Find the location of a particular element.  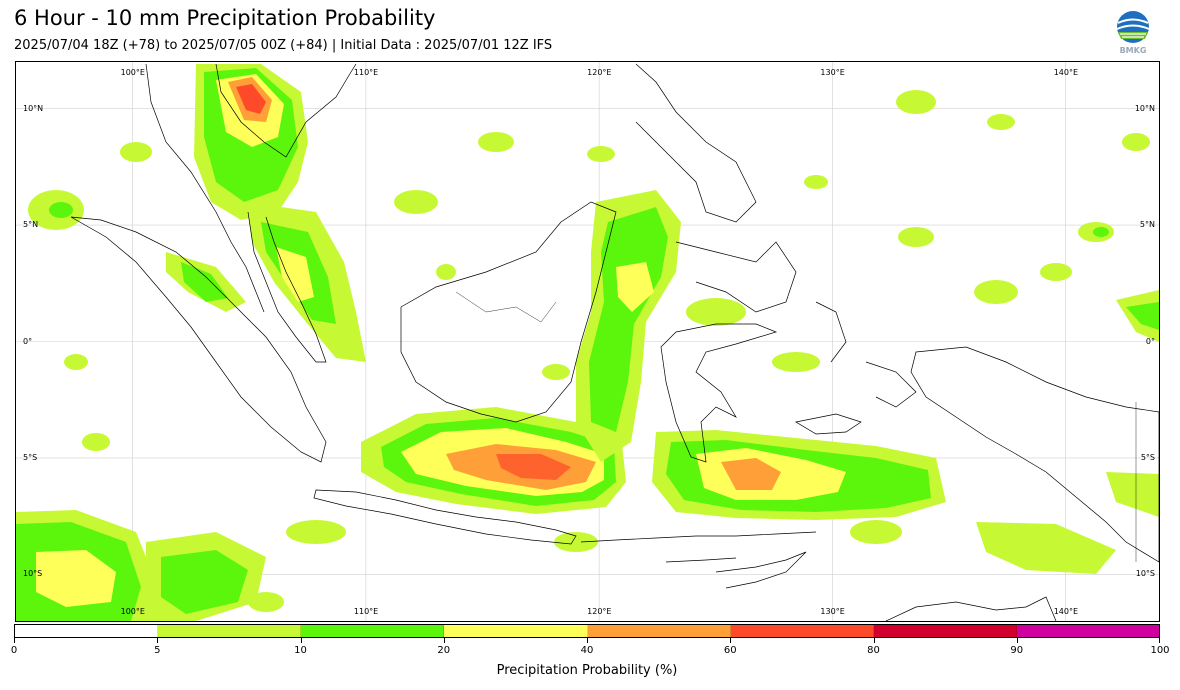

precip-area-java-sea is located at coordinates (493, 460).